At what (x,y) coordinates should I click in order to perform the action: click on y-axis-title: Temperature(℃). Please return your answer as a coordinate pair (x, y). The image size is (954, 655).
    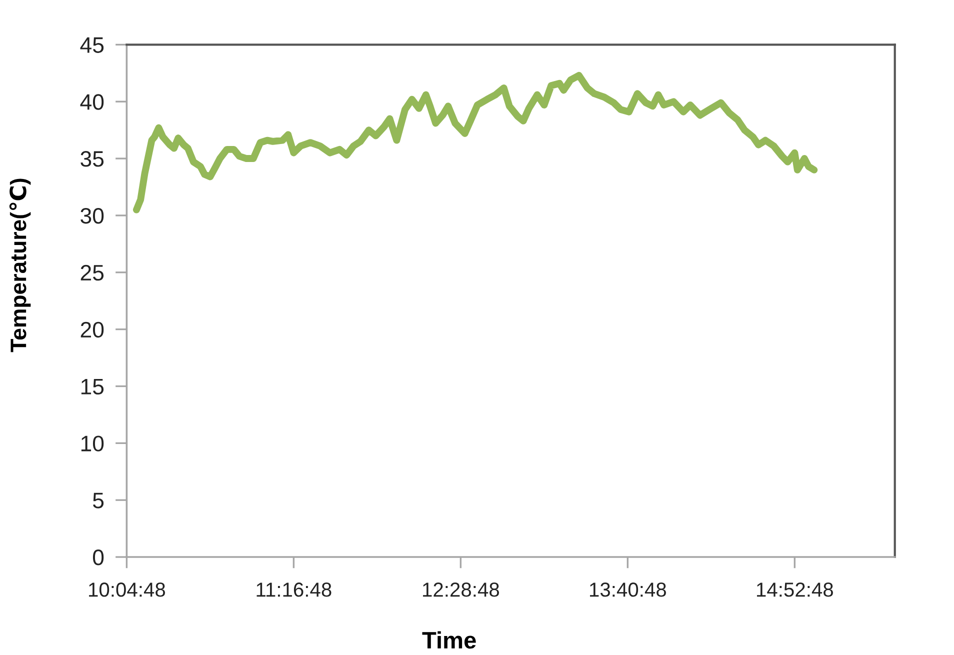
    Looking at the image, I should click on (20, 265).